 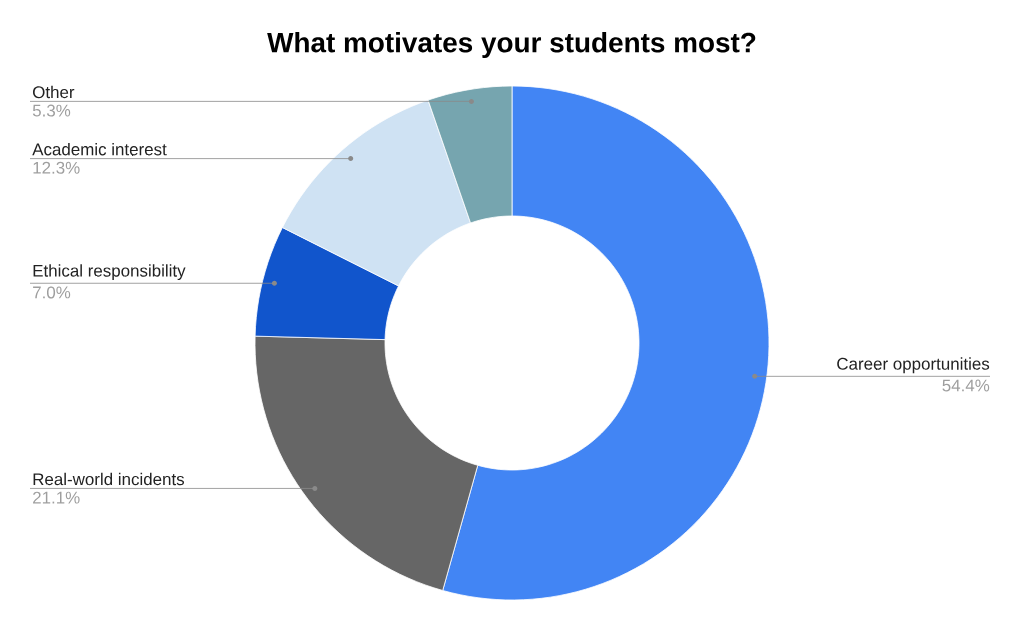 What do you see at coordinates (99, 149) in the screenshot?
I see `slice-label: Academic interest` at bounding box center [99, 149].